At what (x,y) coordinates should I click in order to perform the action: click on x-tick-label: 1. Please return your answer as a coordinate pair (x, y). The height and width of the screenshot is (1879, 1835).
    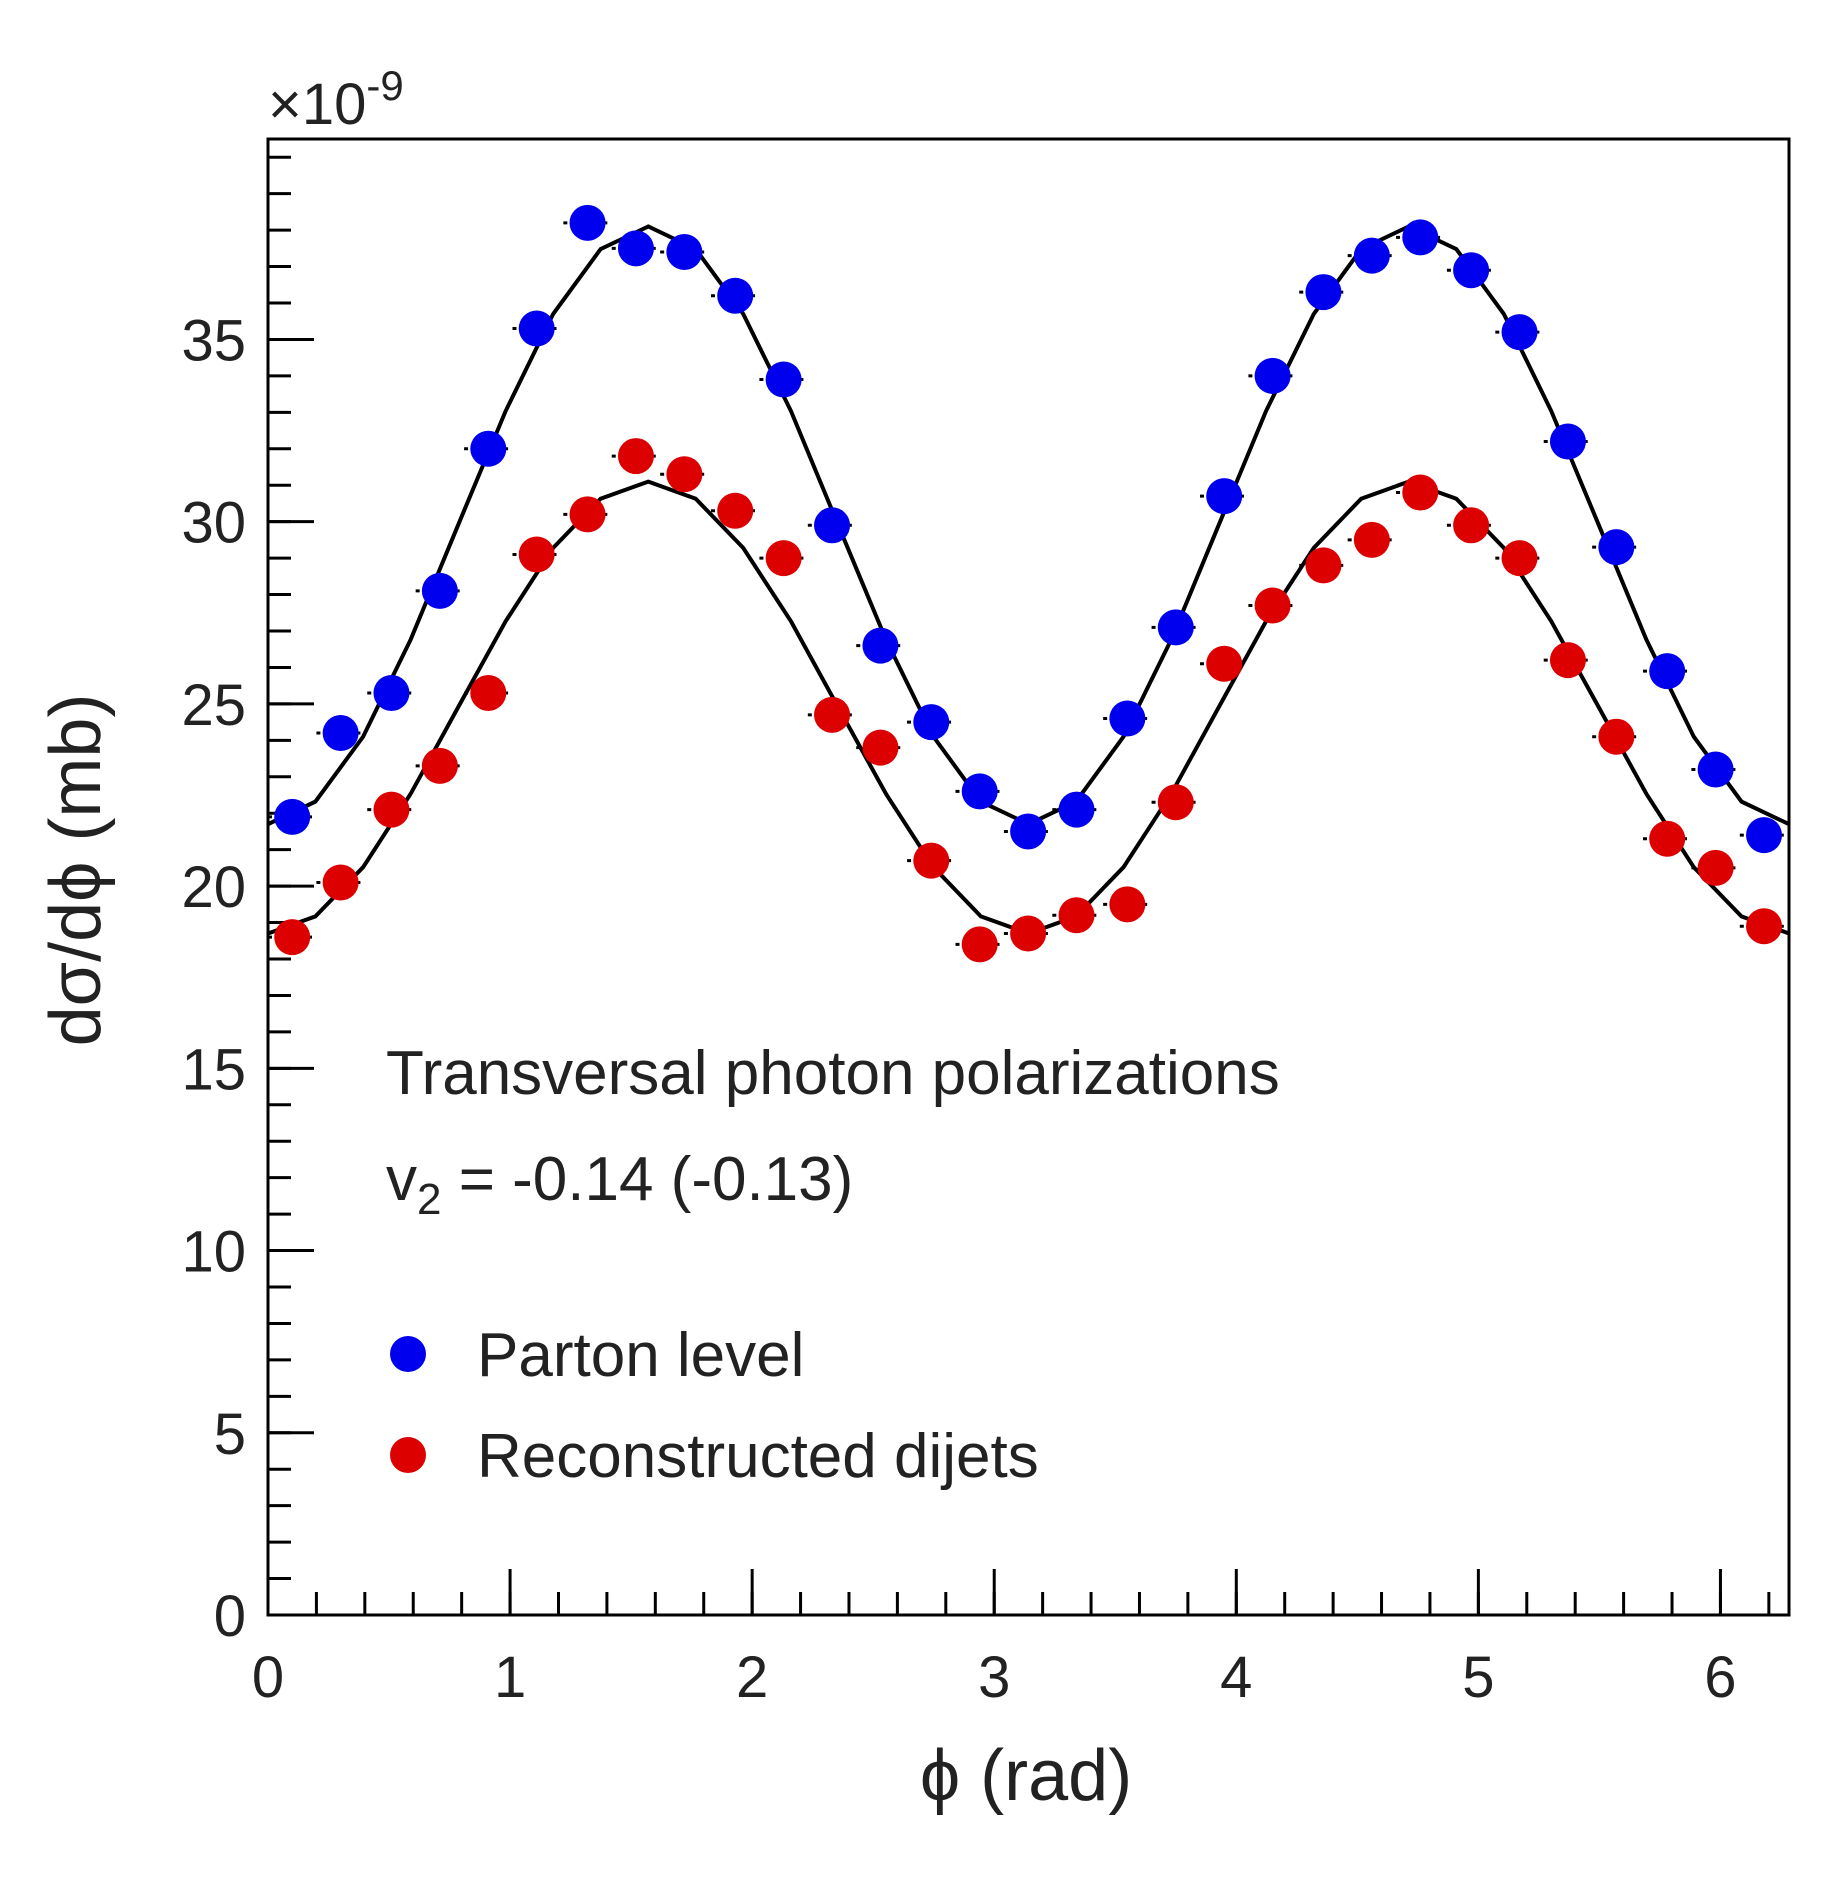
    Looking at the image, I should click on (510, 1677).